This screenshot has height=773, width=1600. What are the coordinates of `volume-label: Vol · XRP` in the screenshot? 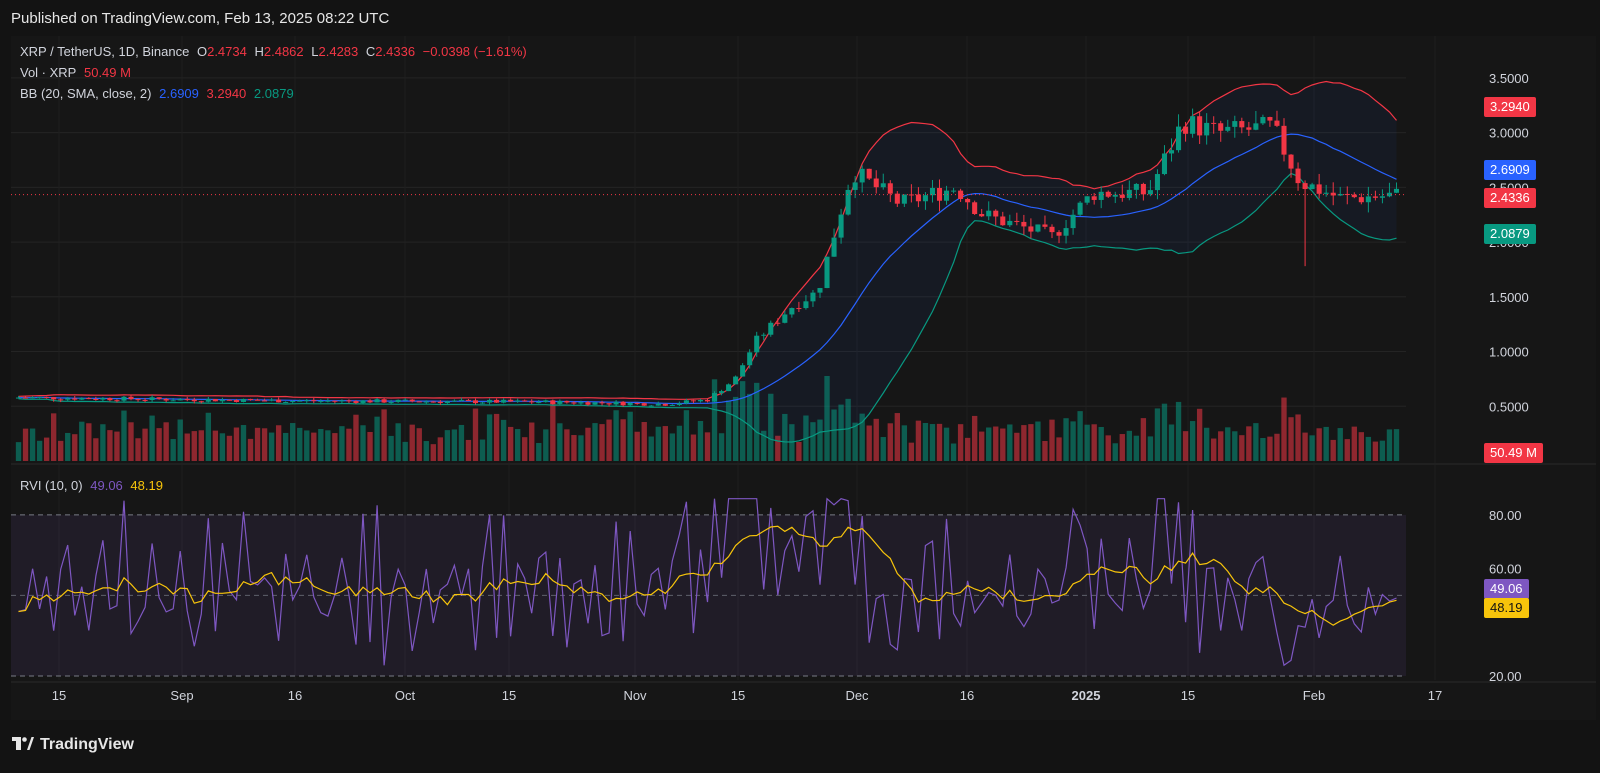 It's located at (48, 72).